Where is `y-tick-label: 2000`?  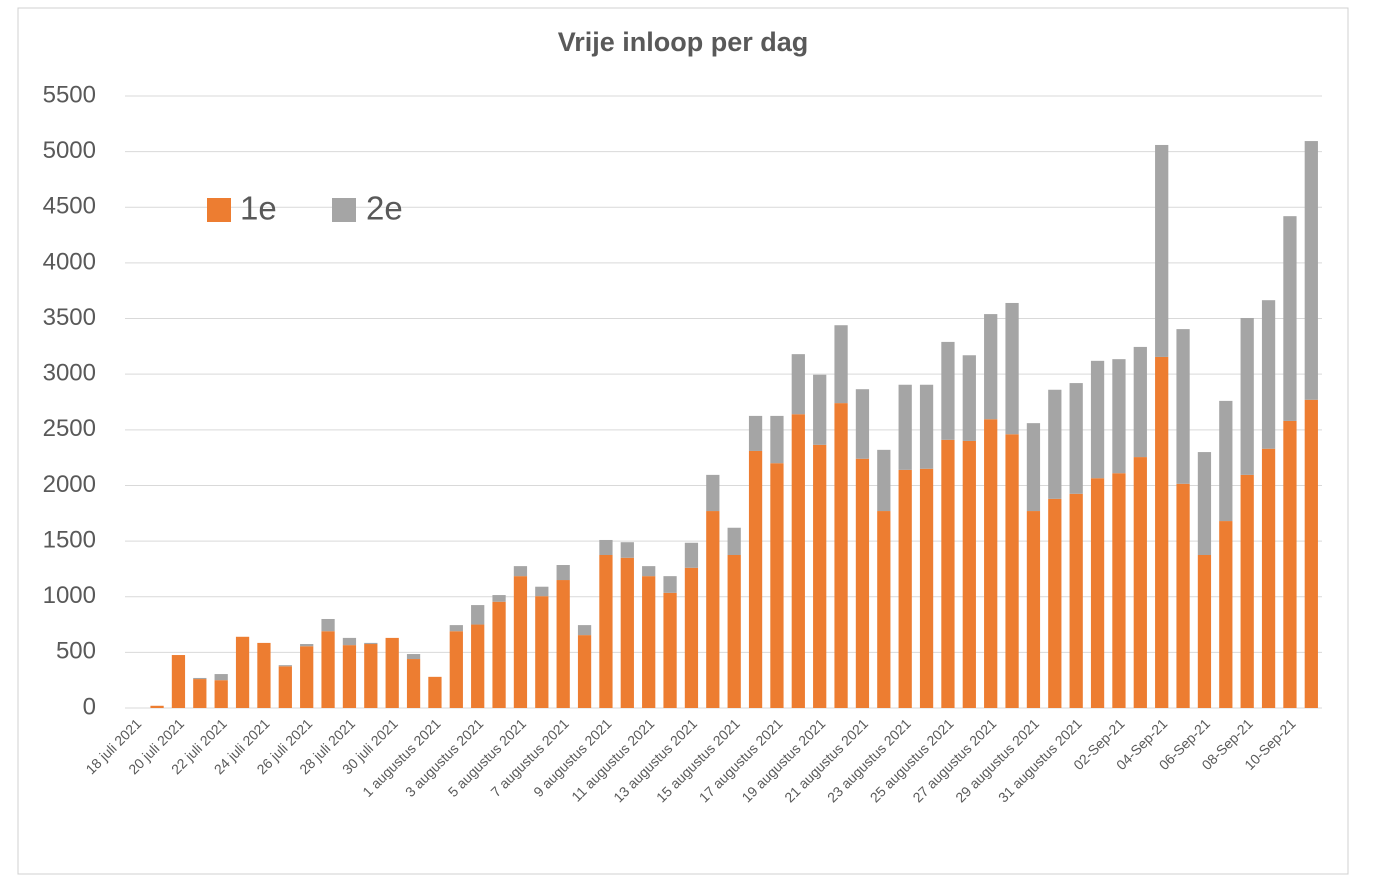 y-tick-label: 2000 is located at coordinates (69, 484).